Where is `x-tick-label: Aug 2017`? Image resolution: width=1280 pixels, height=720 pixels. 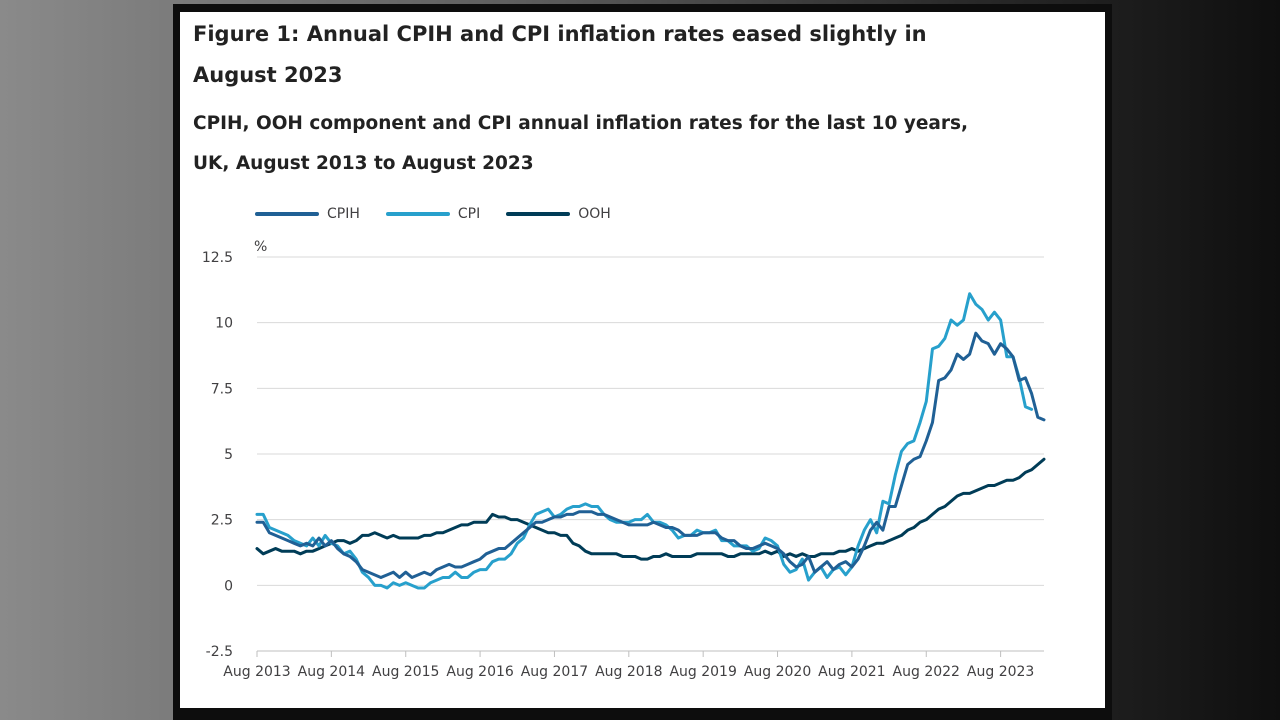
x-tick-label: Aug 2017 is located at coordinates (554, 672).